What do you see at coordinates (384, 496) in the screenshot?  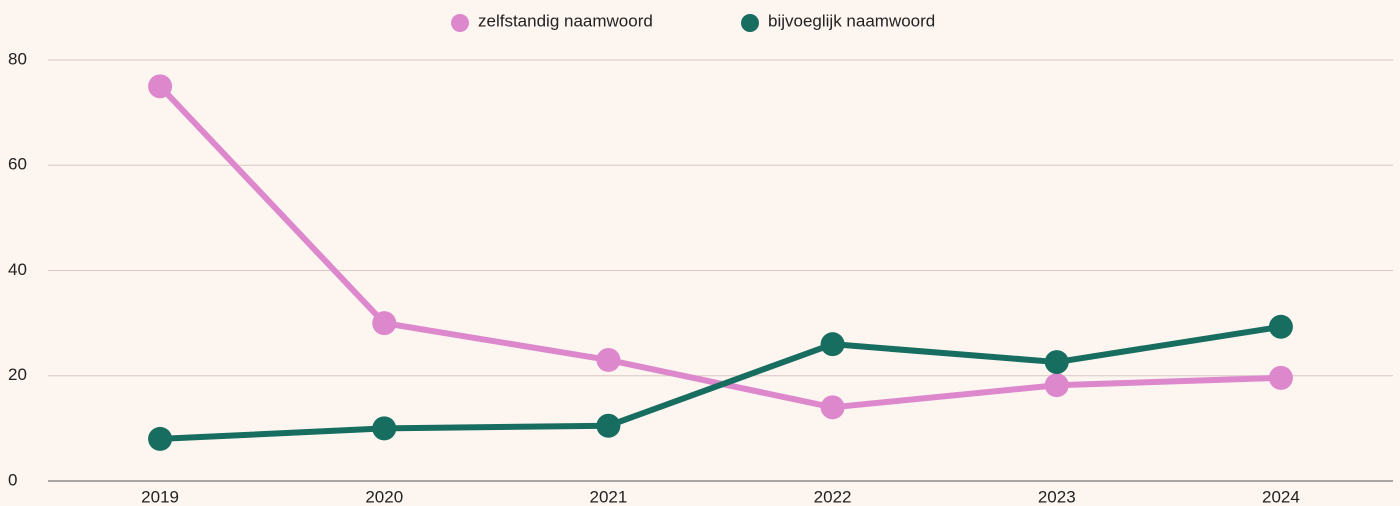 I see `x-tick-label: 2020` at bounding box center [384, 496].